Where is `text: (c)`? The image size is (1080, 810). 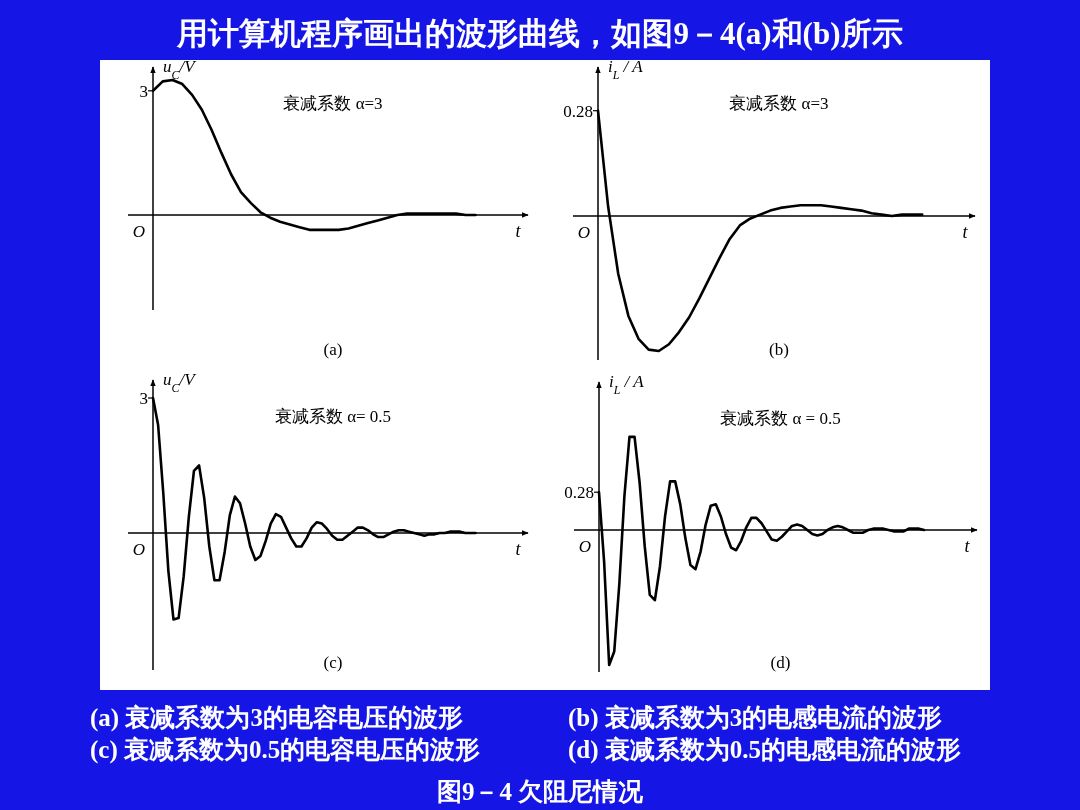
text: (c) is located at coordinates (333, 662).